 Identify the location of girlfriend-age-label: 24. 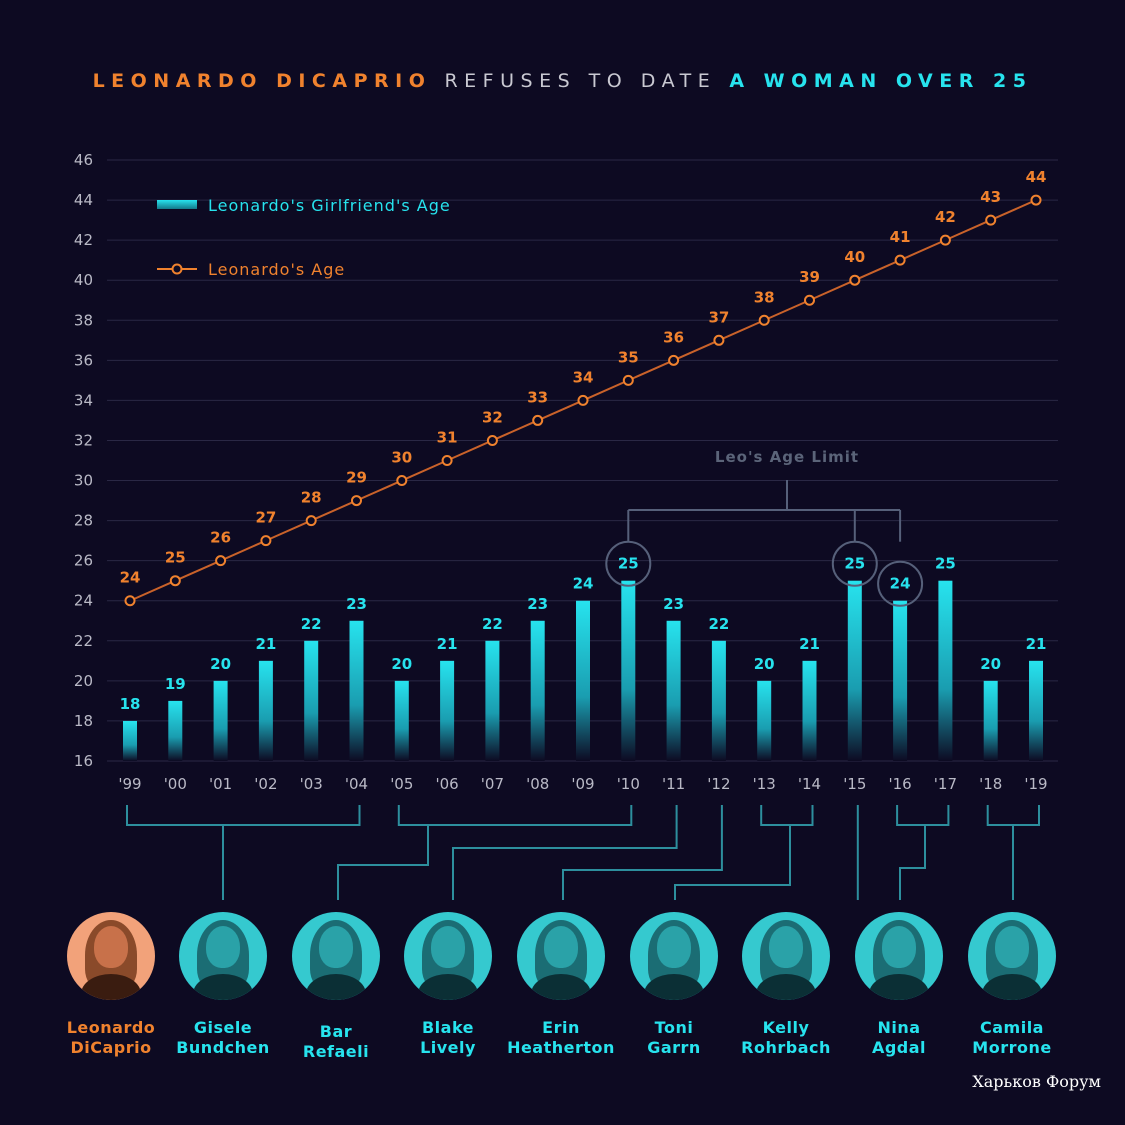
(583, 584).